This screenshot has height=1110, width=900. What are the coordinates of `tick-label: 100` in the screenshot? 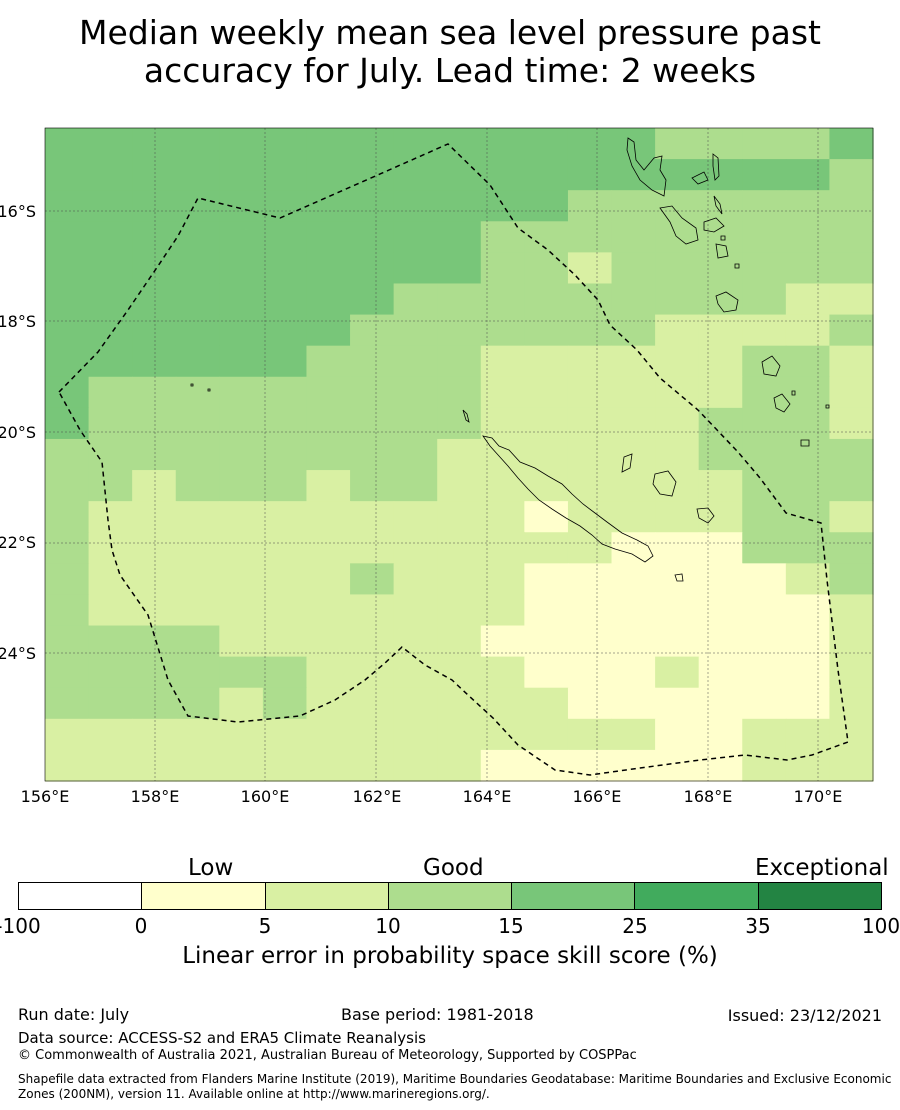 It's located at (880, 926).